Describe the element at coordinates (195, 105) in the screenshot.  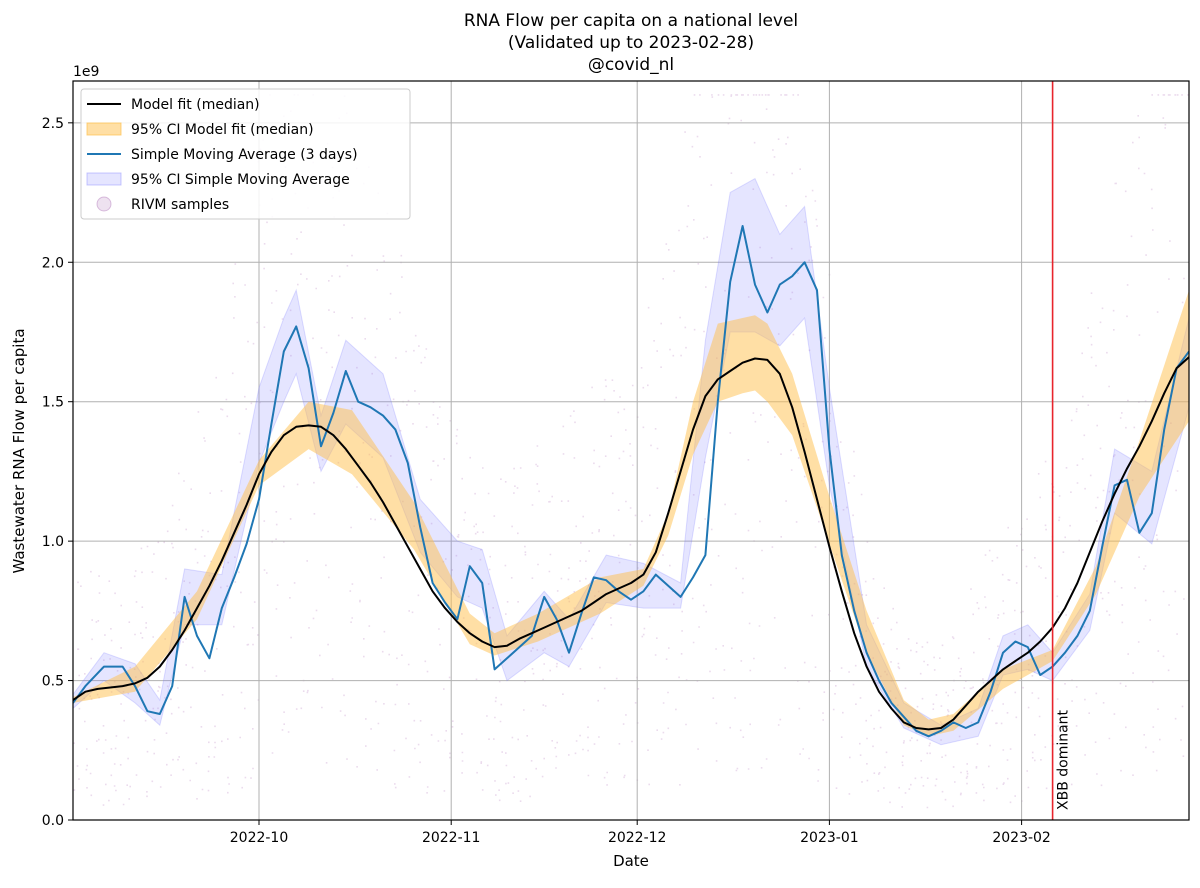
I see `legend-1-label: Model fit (median)` at that location.